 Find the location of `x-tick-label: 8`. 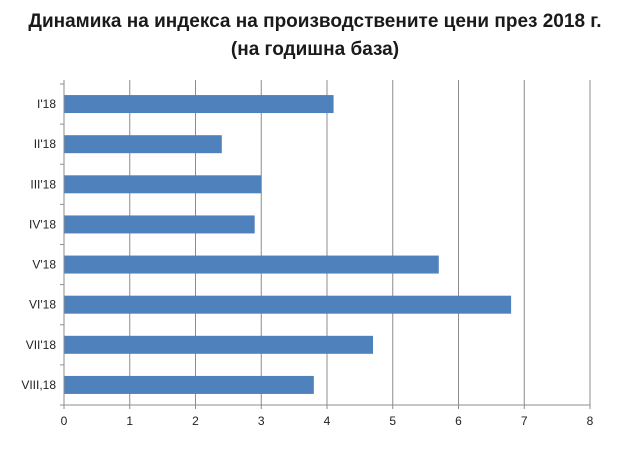

x-tick-label: 8 is located at coordinates (590, 421).